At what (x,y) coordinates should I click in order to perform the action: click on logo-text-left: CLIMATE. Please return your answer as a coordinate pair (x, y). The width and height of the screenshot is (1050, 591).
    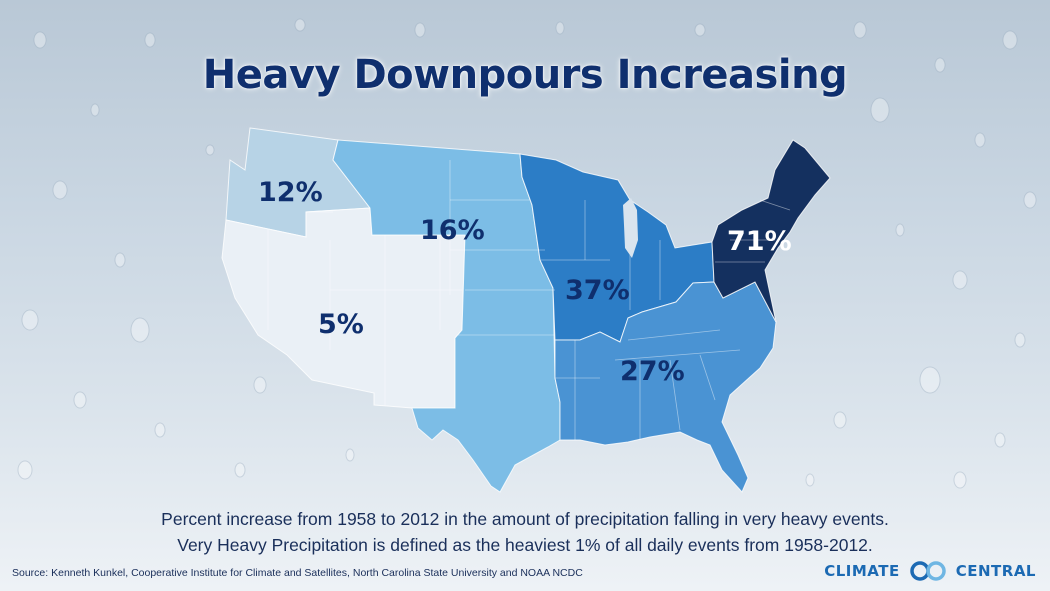
    Looking at the image, I should click on (862, 571).